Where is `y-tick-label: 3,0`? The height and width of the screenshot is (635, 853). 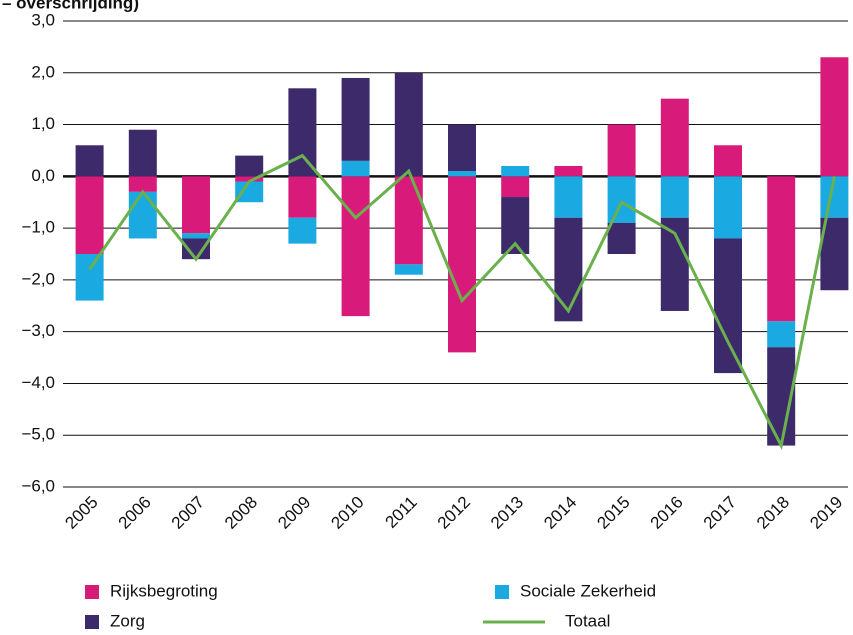
y-tick-label: 3,0 is located at coordinates (43, 19).